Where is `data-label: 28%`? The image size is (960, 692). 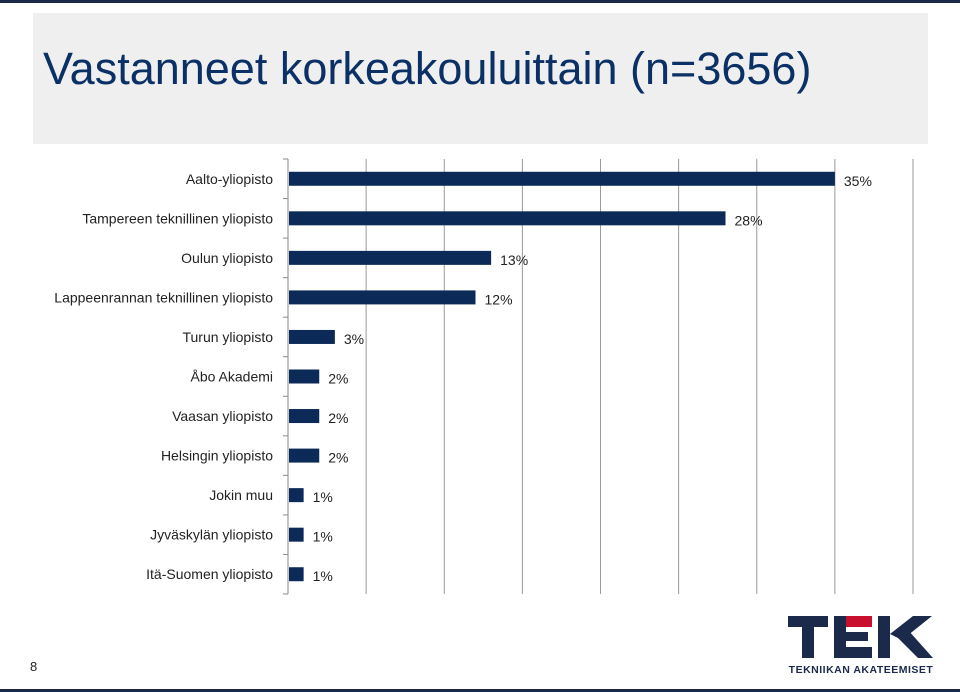 data-label: 28% is located at coordinates (749, 220).